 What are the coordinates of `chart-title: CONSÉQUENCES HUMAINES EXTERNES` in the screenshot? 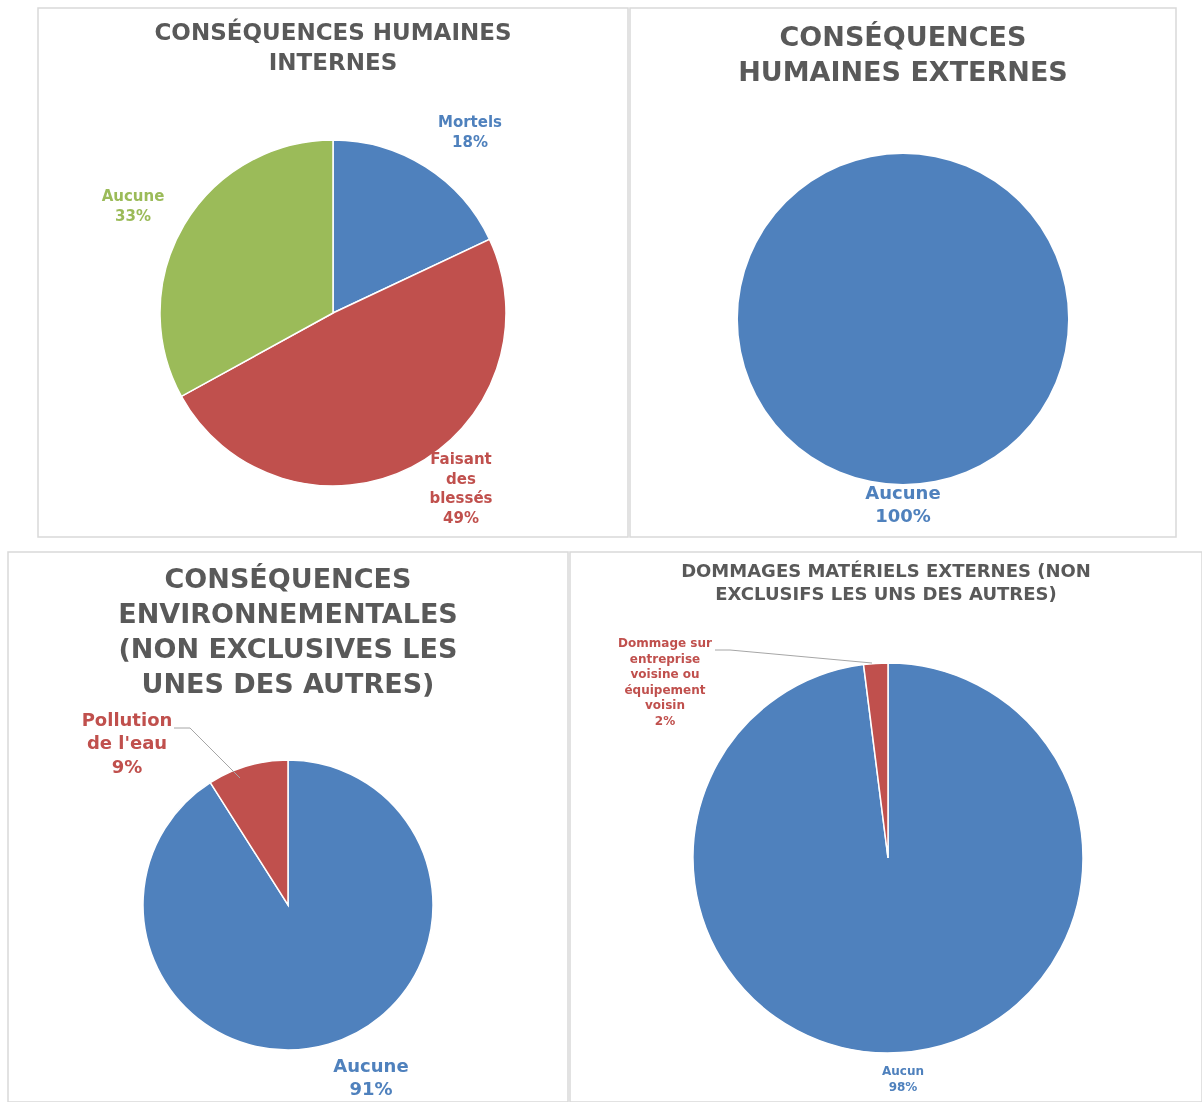 It's located at (903, 54).